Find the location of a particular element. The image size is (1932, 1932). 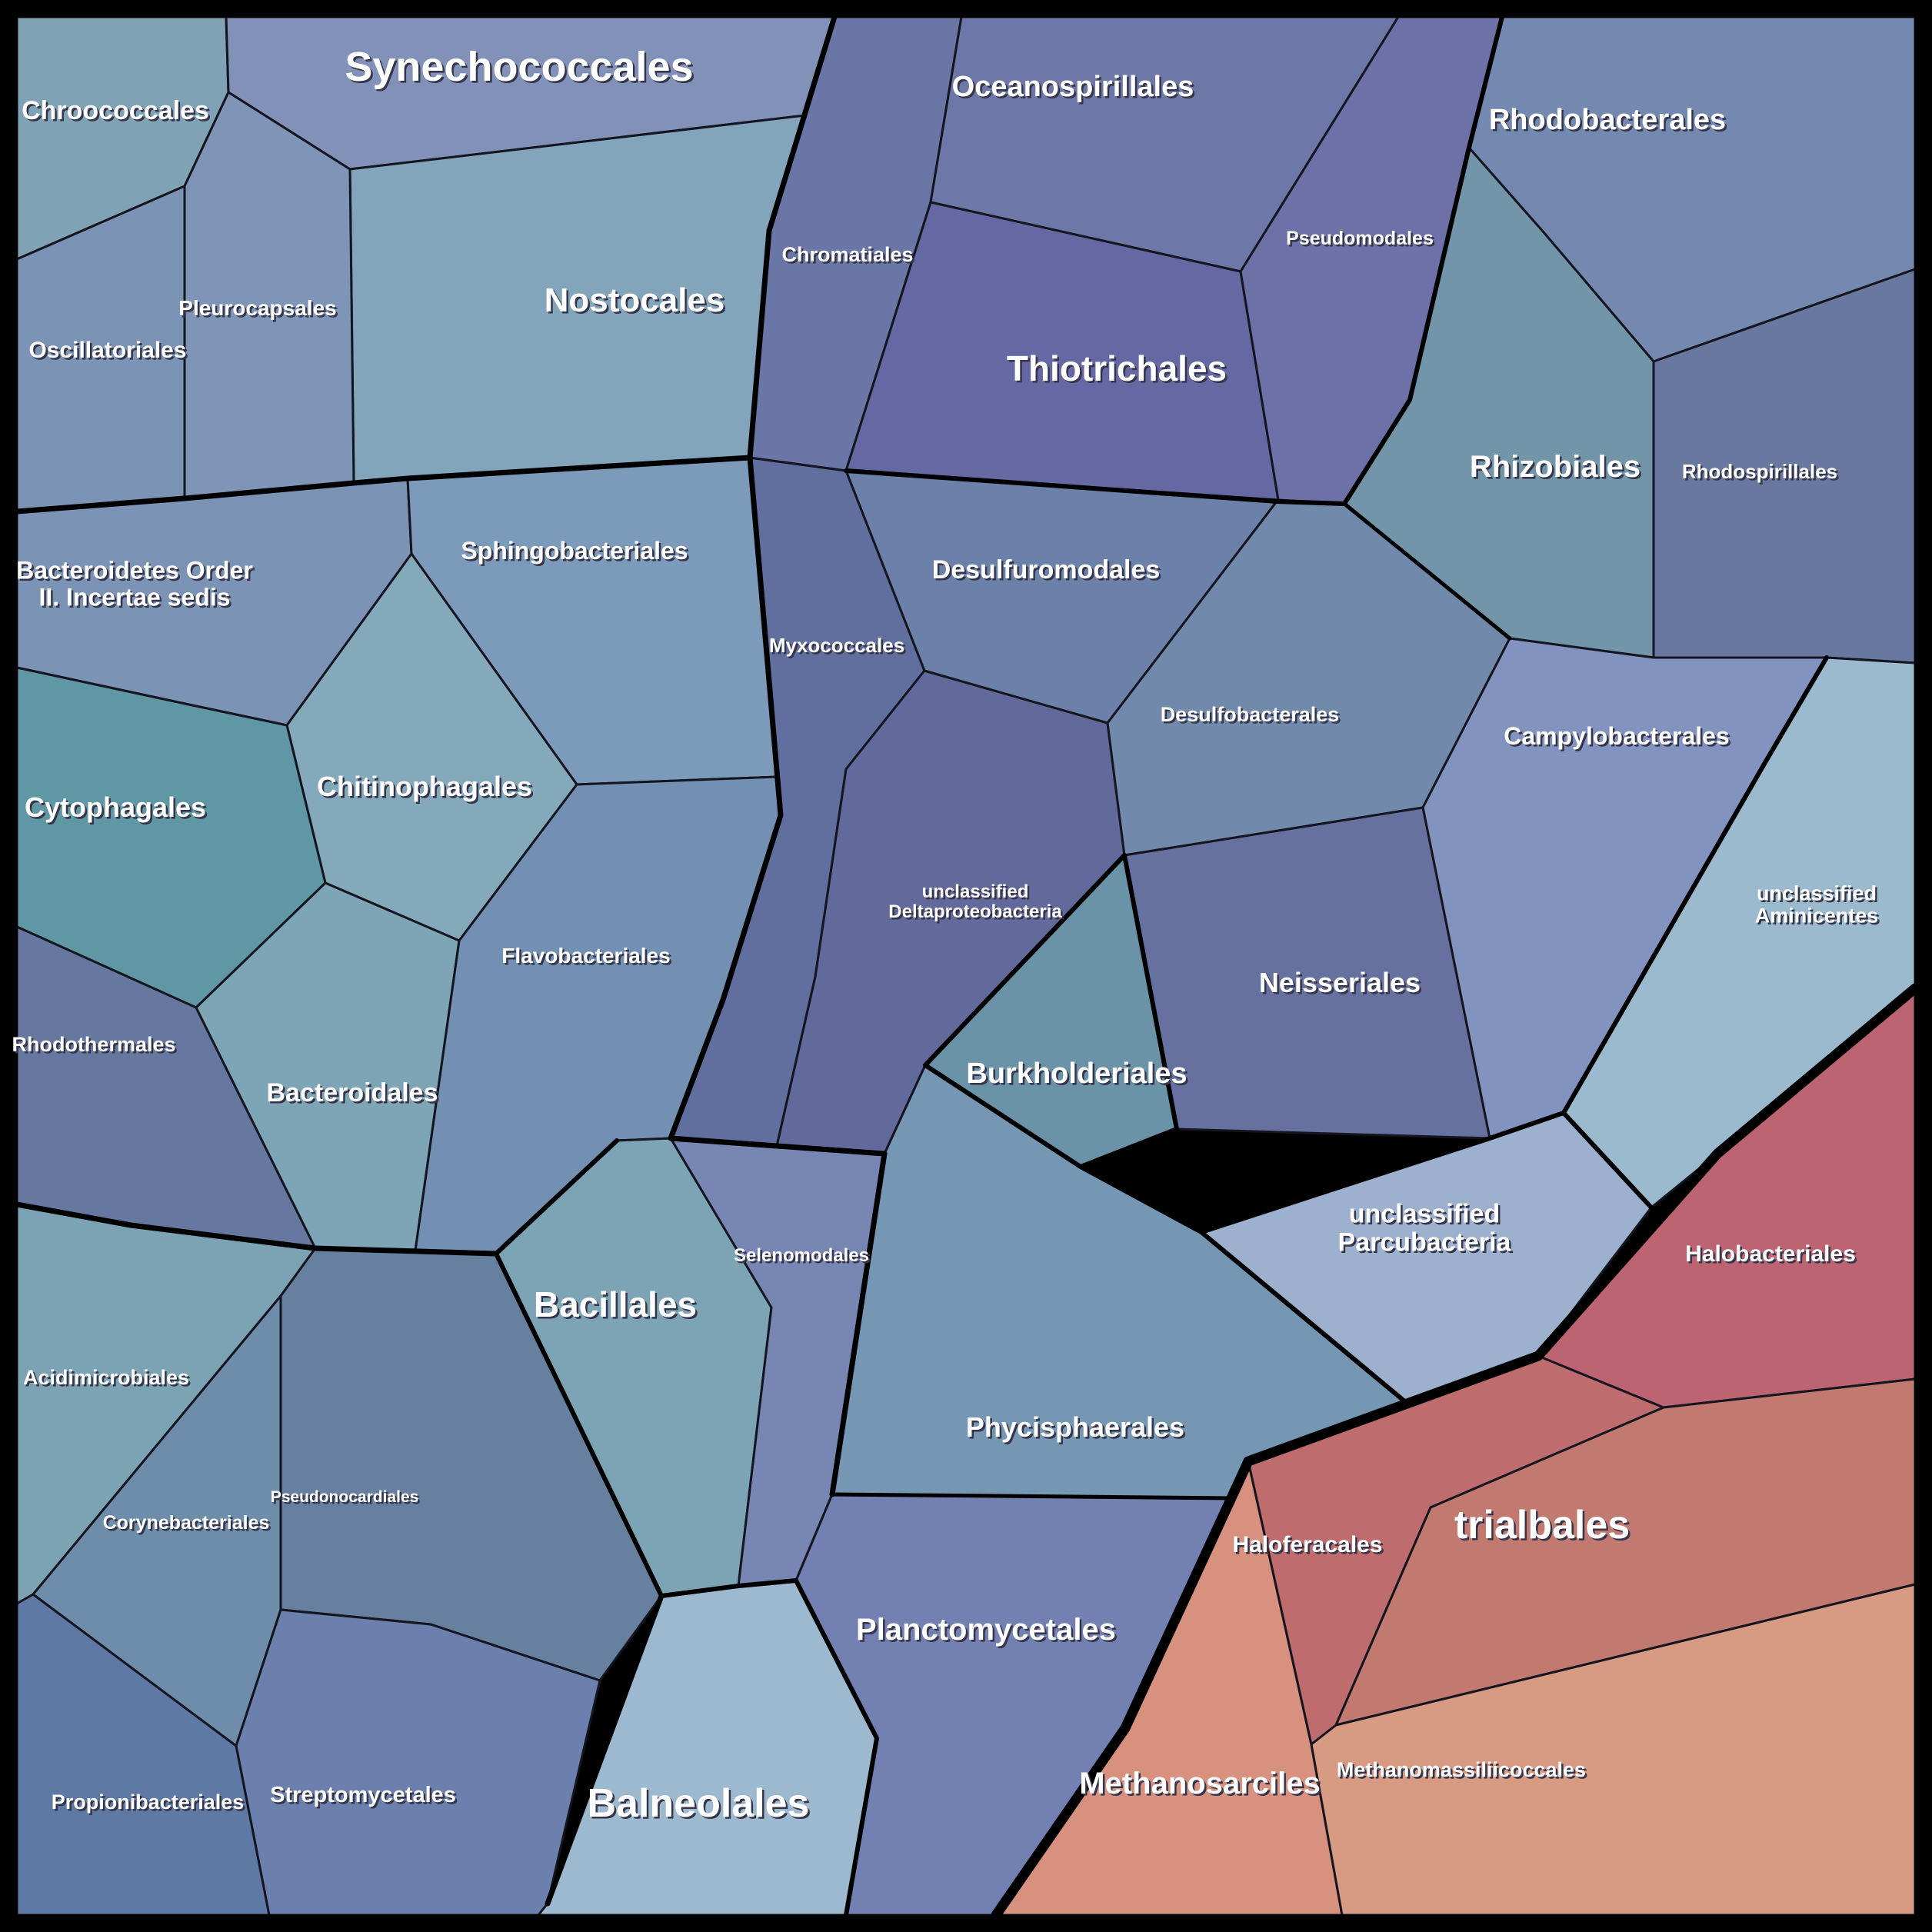

cell-label-pleurocapsales-shadow: Pleurocapsales is located at coordinates (259, 310).